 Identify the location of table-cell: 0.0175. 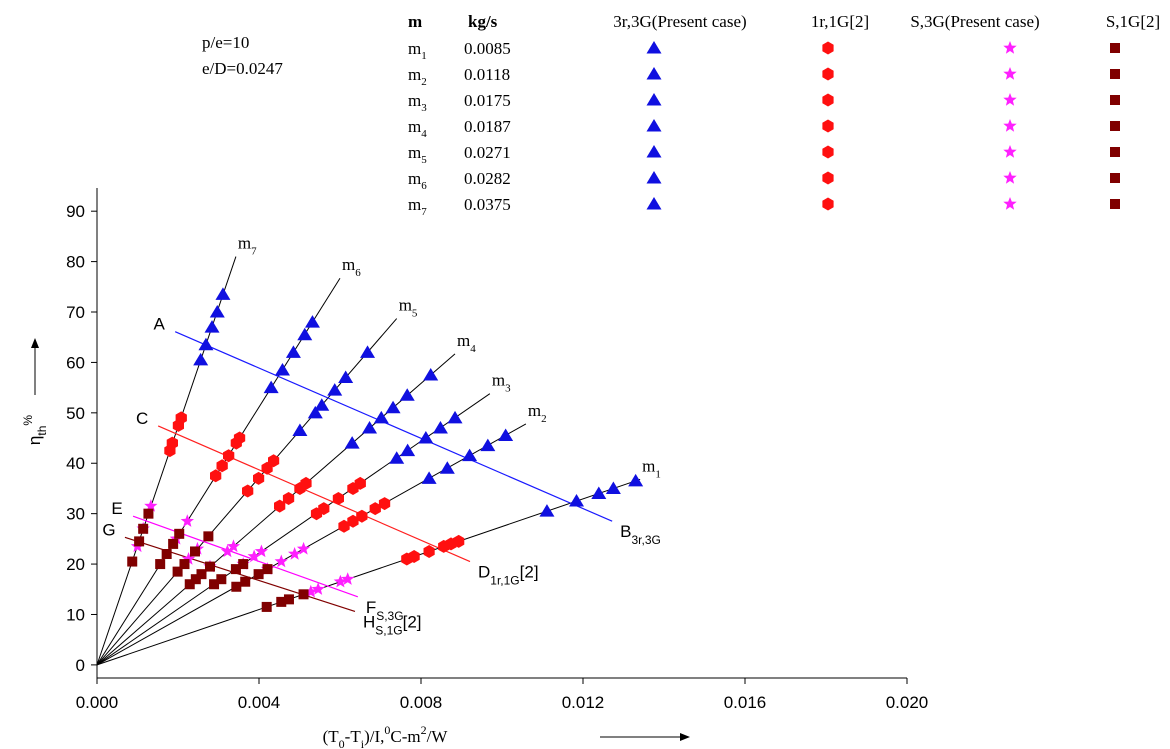
(487, 100).